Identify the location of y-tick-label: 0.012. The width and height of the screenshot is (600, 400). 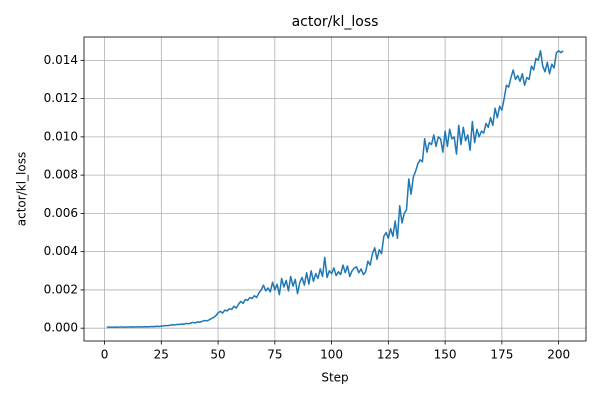
(61, 98).